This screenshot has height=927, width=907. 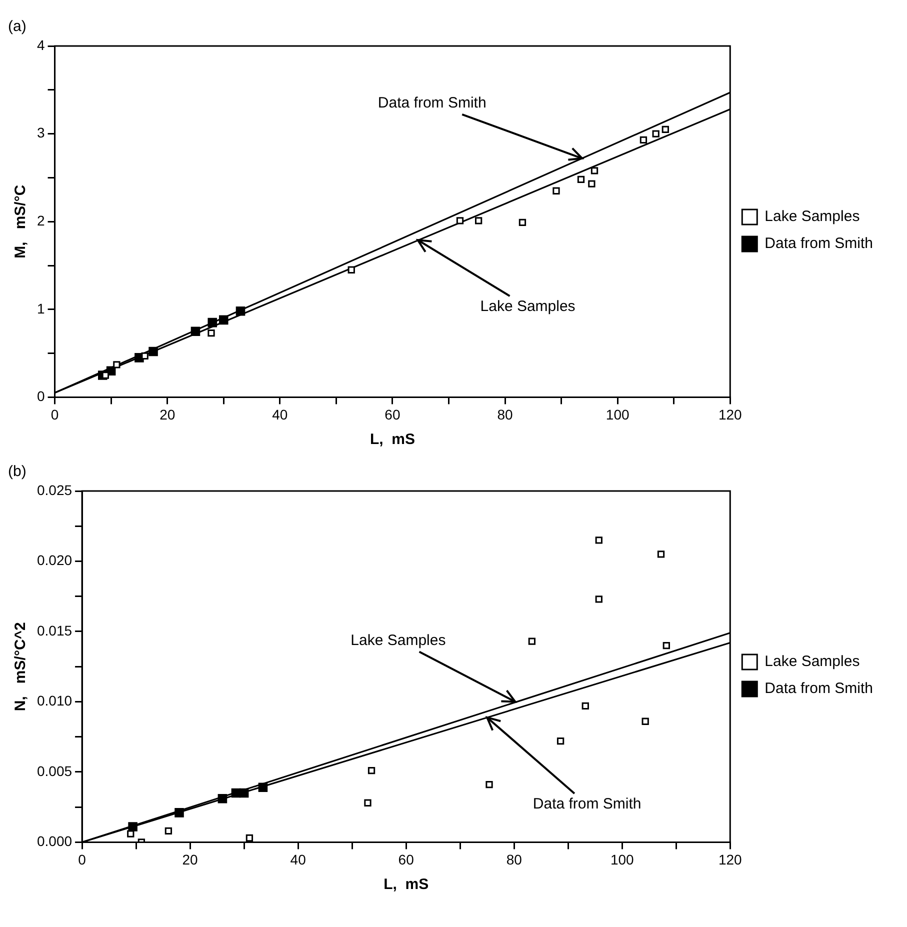 I want to click on y-tick-label: 1, so click(x=40, y=308).